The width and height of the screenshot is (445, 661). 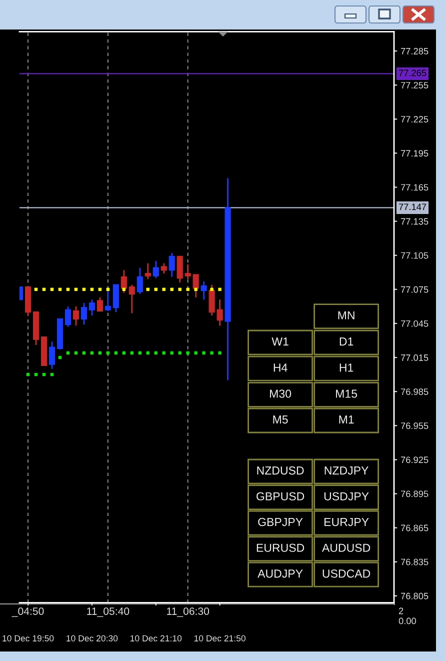 What do you see at coordinates (280, 574) in the screenshot?
I see `annotation: AUDJPY` at bounding box center [280, 574].